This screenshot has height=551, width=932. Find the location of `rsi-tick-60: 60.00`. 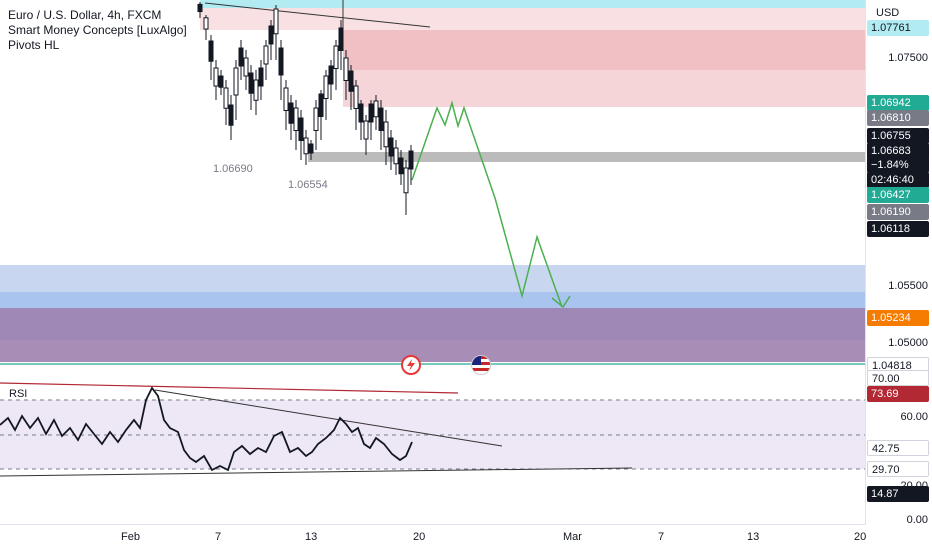

rsi-tick-60: 60.00 is located at coordinates (914, 417).